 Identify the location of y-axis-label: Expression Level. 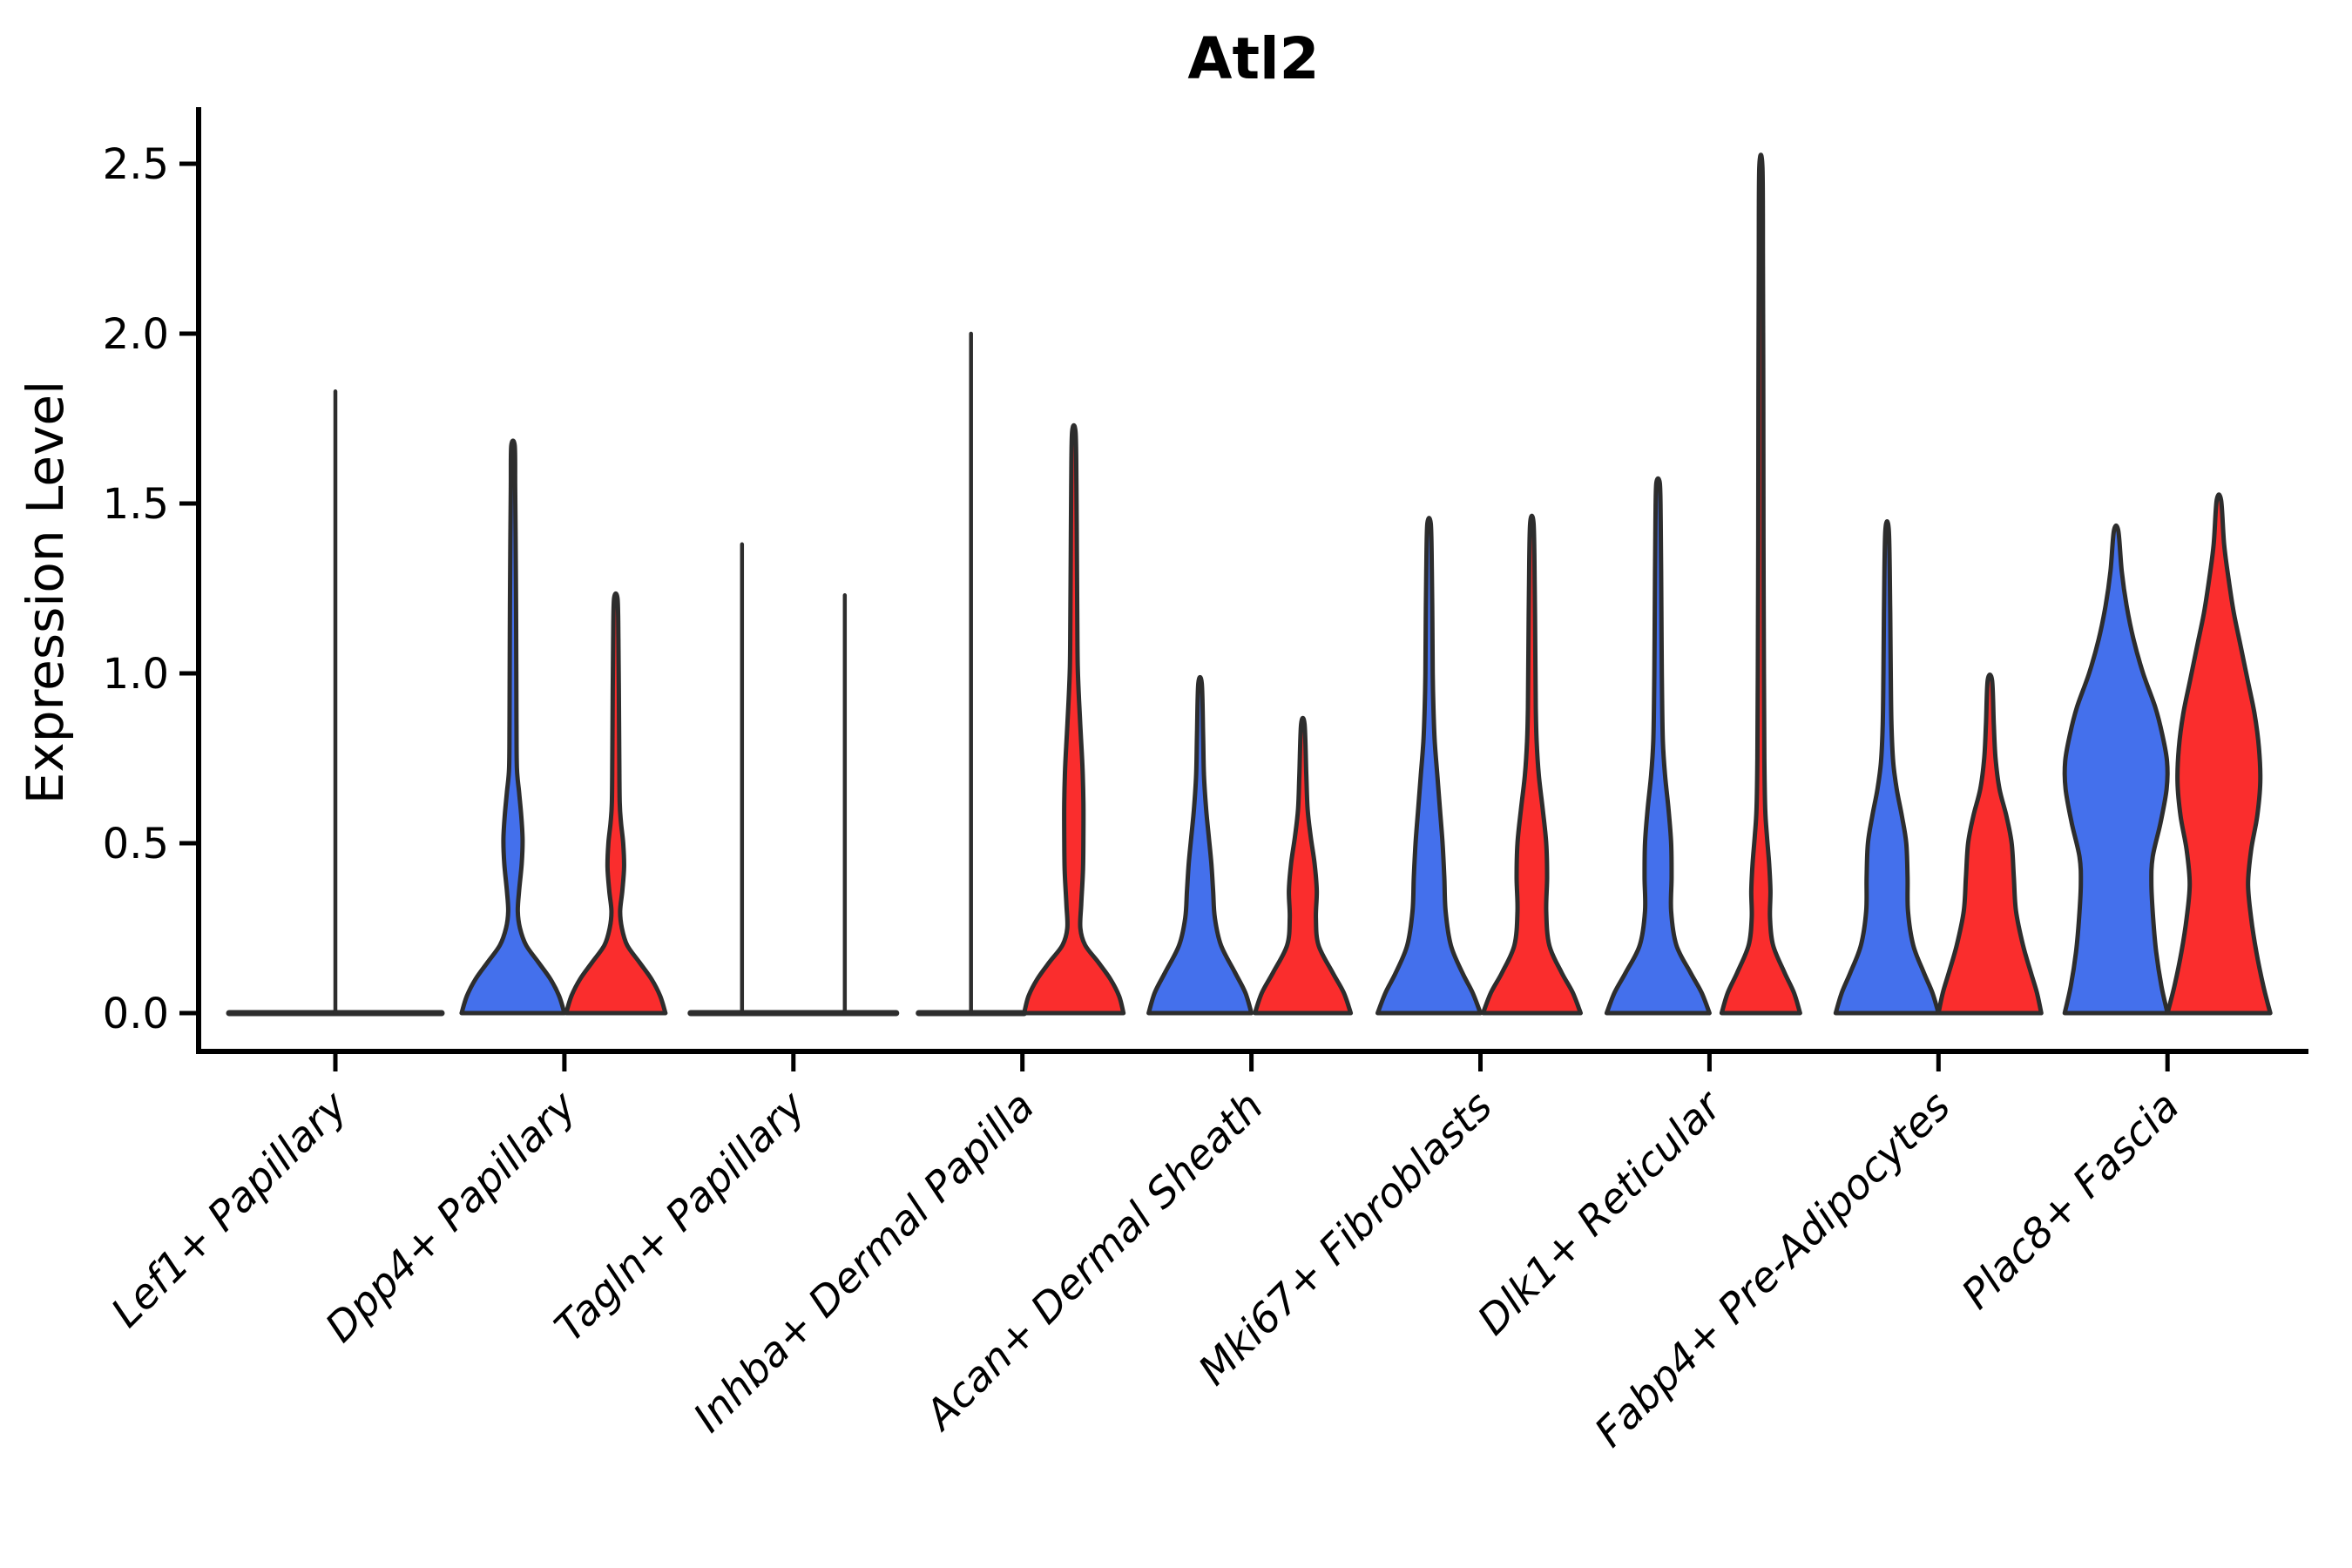
(45, 592).